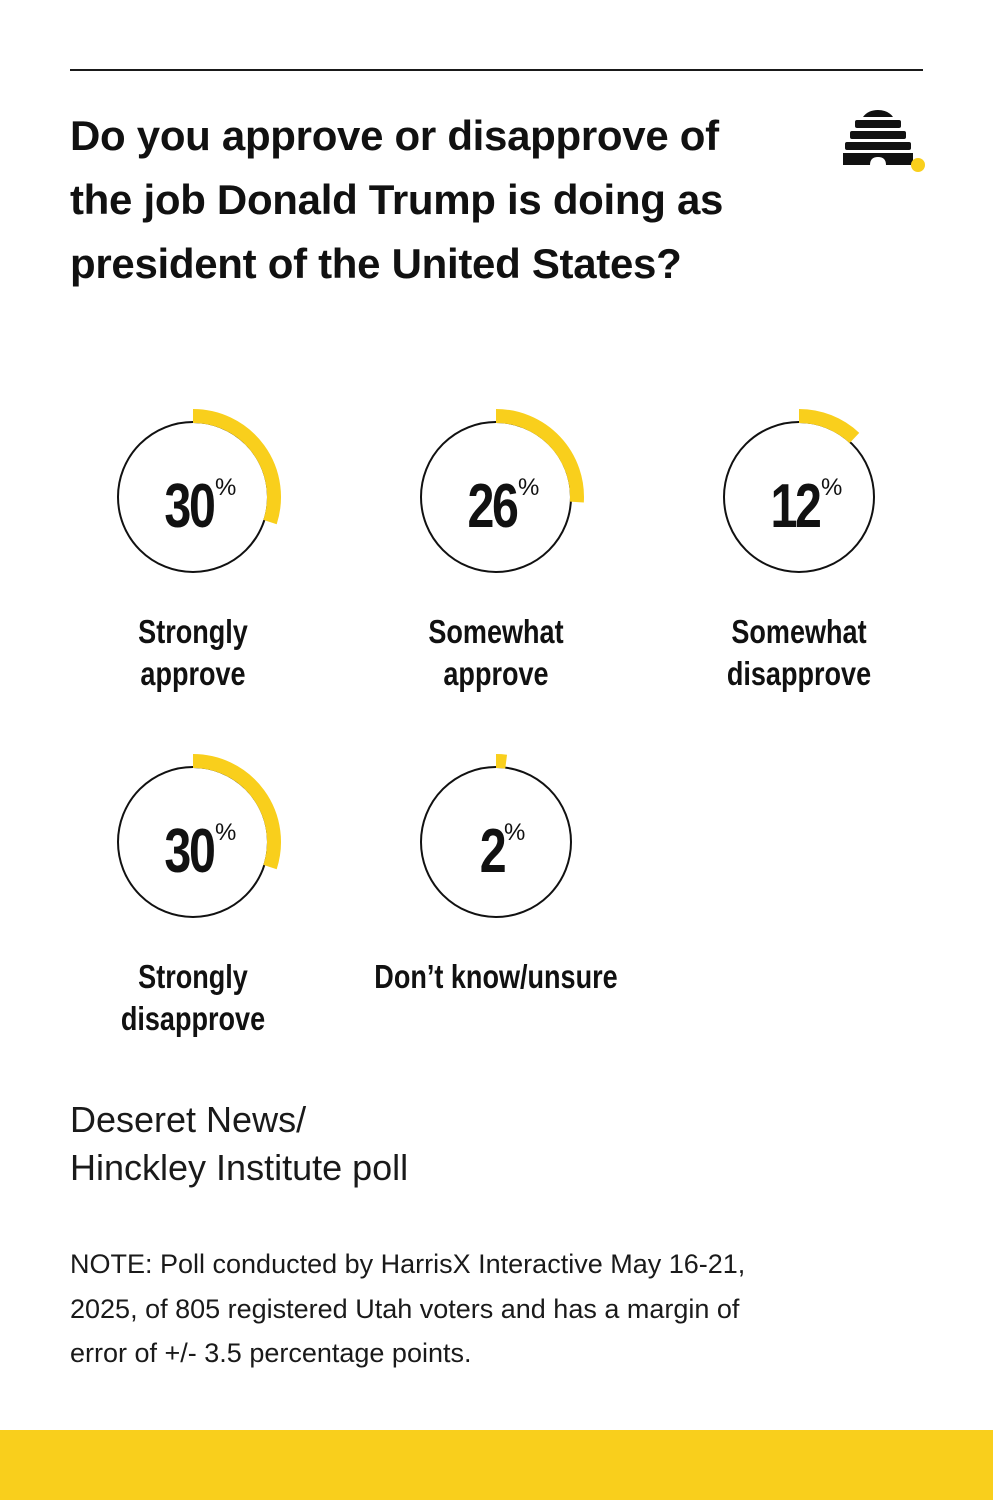 The image size is (993, 1500). What do you see at coordinates (239, 1167) in the screenshot?
I see `source-line-2: Hinckley Institute poll` at bounding box center [239, 1167].